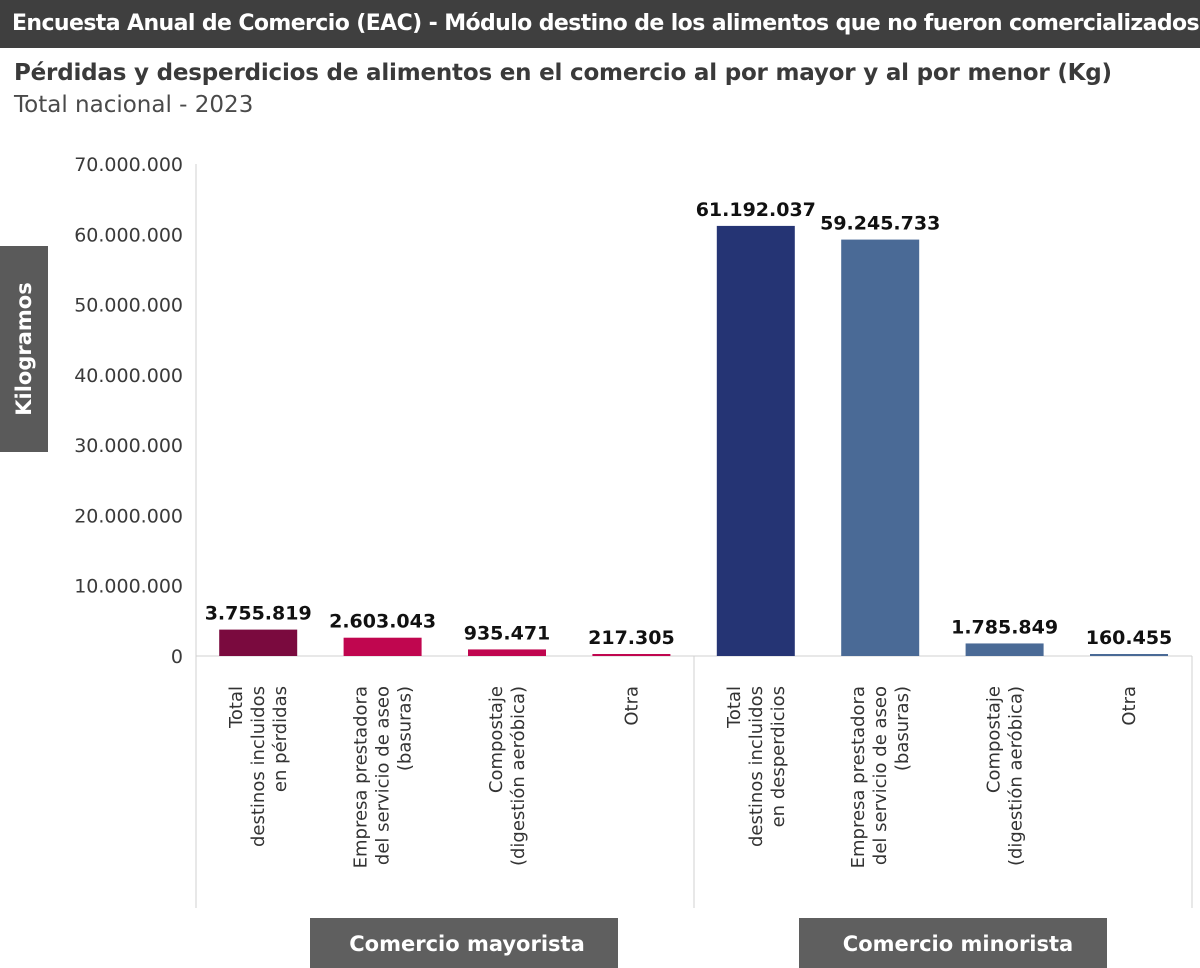 Image resolution: width=1200 pixels, height=968 pixels. Describe the element at coordinates (778, 756) in the screenshot. I see `x-tick-label-line: en desperdicios` at that location.